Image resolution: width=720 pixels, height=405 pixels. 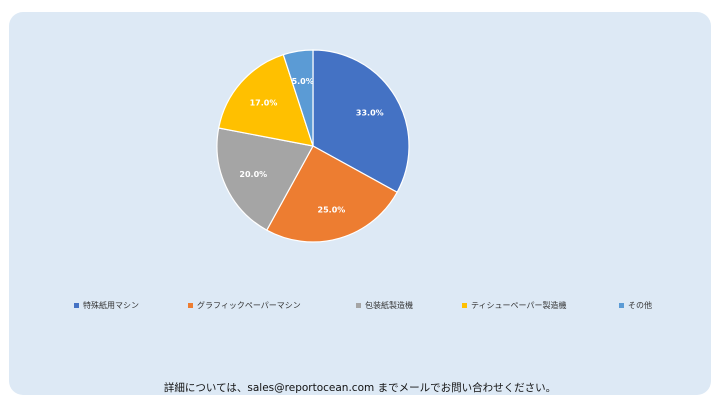 What do you see at coordinates (253, 174) in the screenshot?
I see `slice-data-label-3: 20.0%` at bounding box center [253, 174].